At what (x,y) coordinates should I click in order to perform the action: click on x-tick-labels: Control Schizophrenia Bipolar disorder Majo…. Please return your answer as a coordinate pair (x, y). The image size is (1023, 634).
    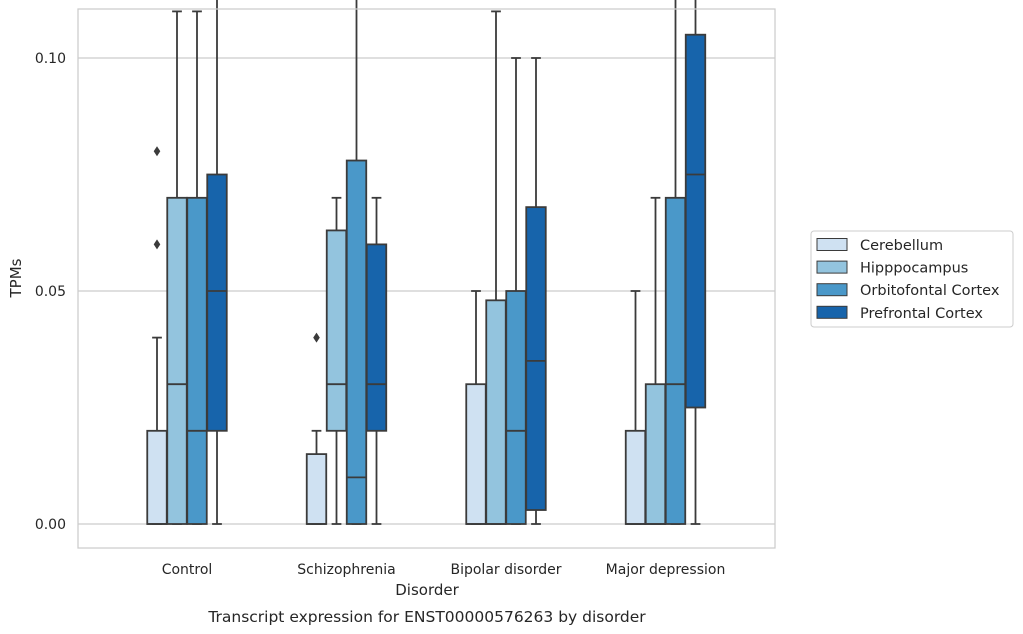
    Looking at the image, I should click on (444, 570).